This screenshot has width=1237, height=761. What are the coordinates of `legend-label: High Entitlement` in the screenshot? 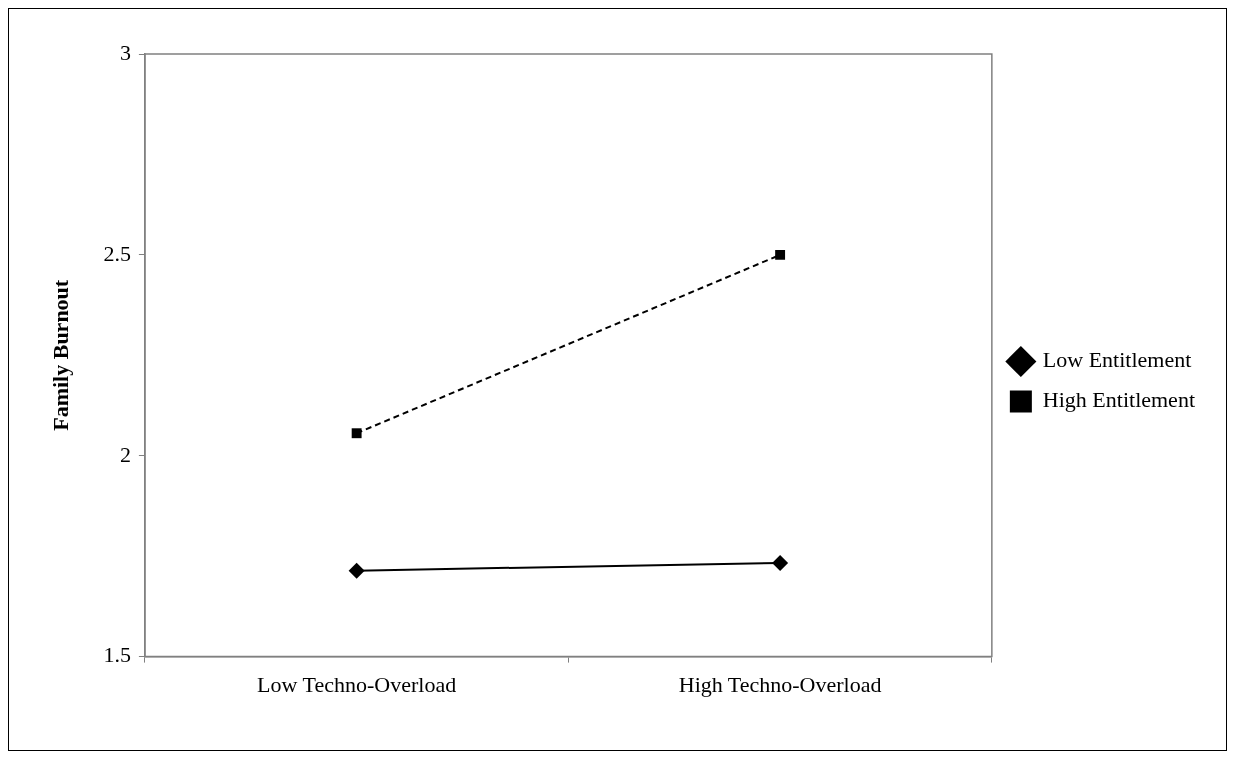 It's located at (1119, 400).